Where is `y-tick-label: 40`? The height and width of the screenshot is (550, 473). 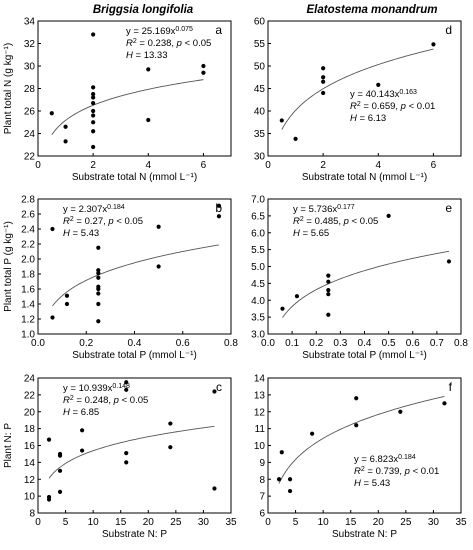
y-tick-label: 40 is located at coordinates (260, 112).